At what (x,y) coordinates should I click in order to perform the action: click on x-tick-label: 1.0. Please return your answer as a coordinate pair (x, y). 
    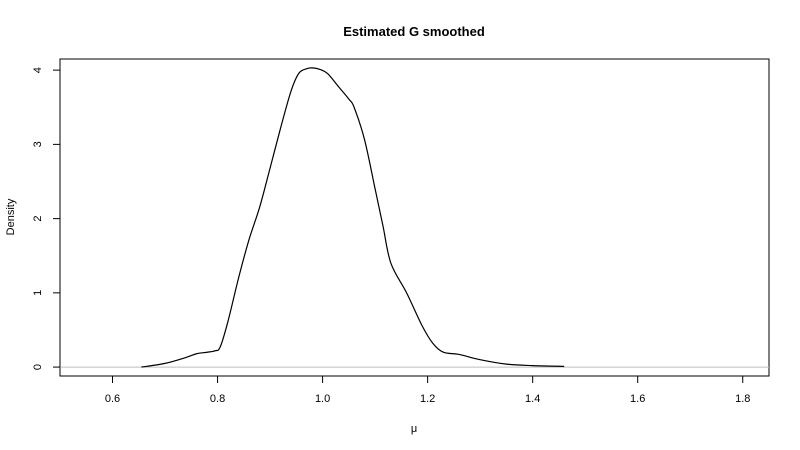
    Looking at the image, I should click on (322, 399).